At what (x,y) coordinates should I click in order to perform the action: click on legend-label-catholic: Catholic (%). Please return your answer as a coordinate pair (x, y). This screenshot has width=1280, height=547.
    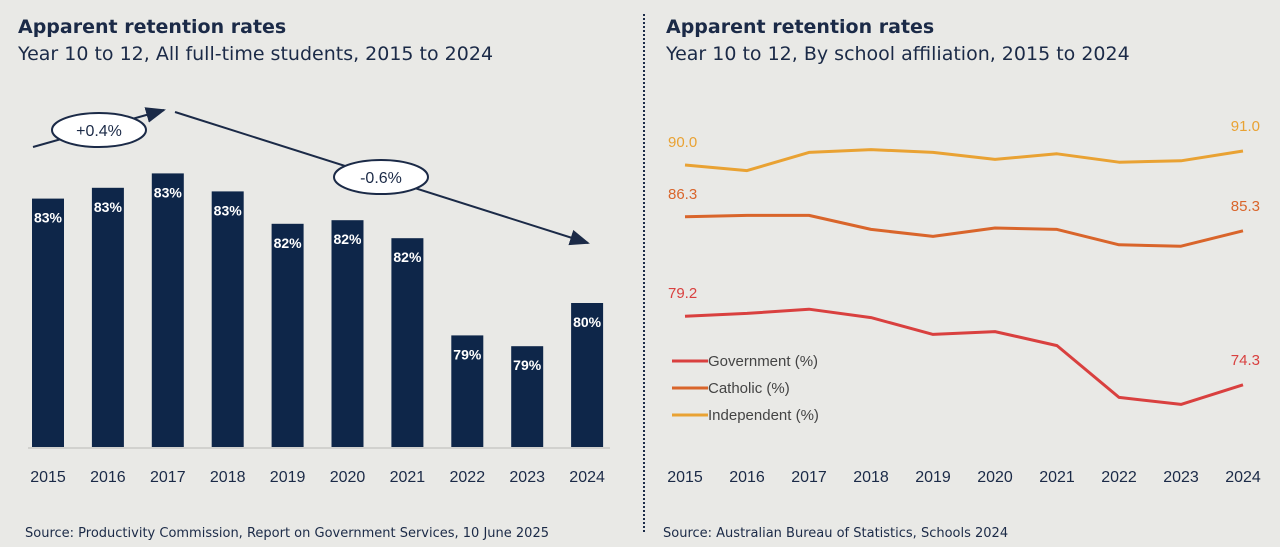
    Looking at the image, I should click on (749, 388).